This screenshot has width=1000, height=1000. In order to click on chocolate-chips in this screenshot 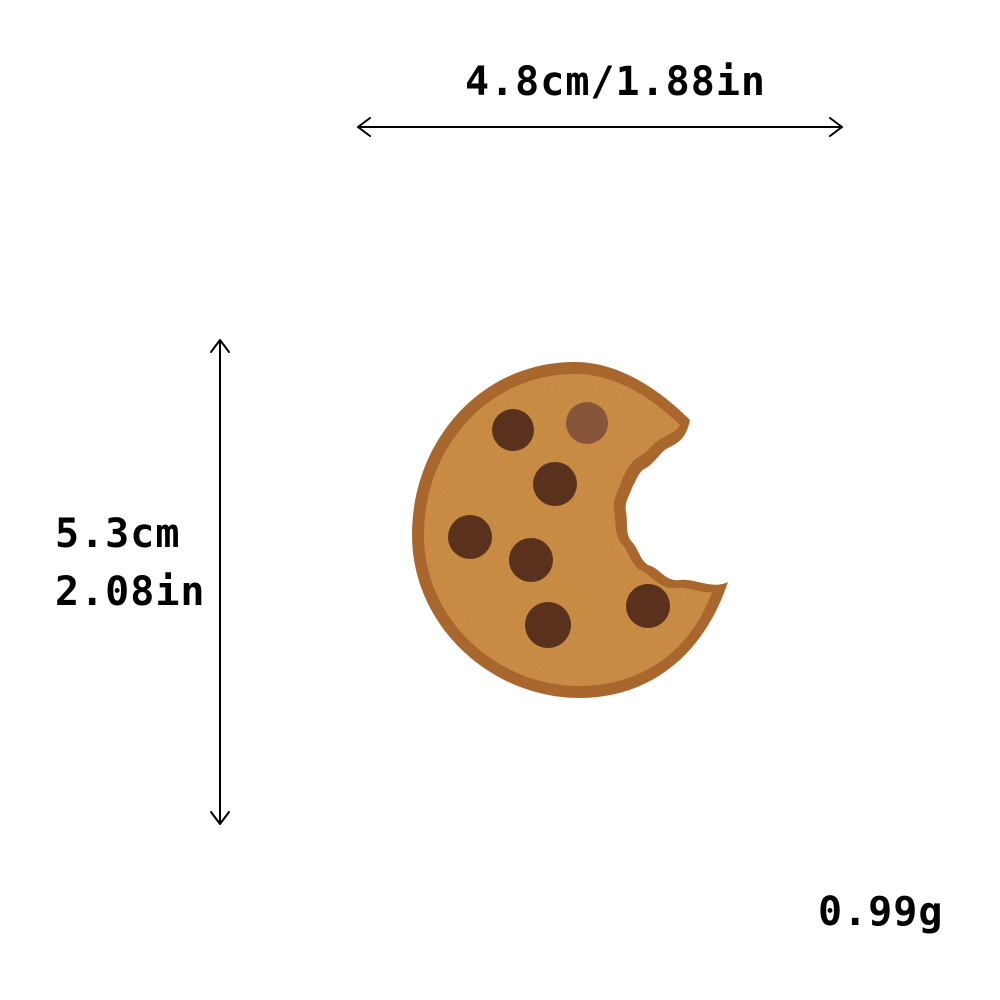, I will do `click(559, 525)`.